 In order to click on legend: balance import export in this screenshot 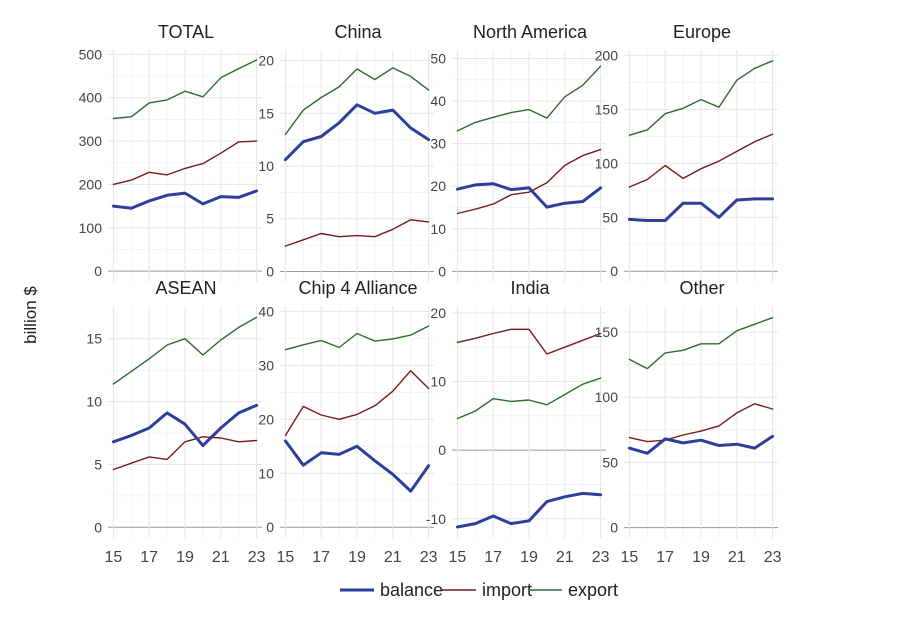, I will do `click(479, 590)`.